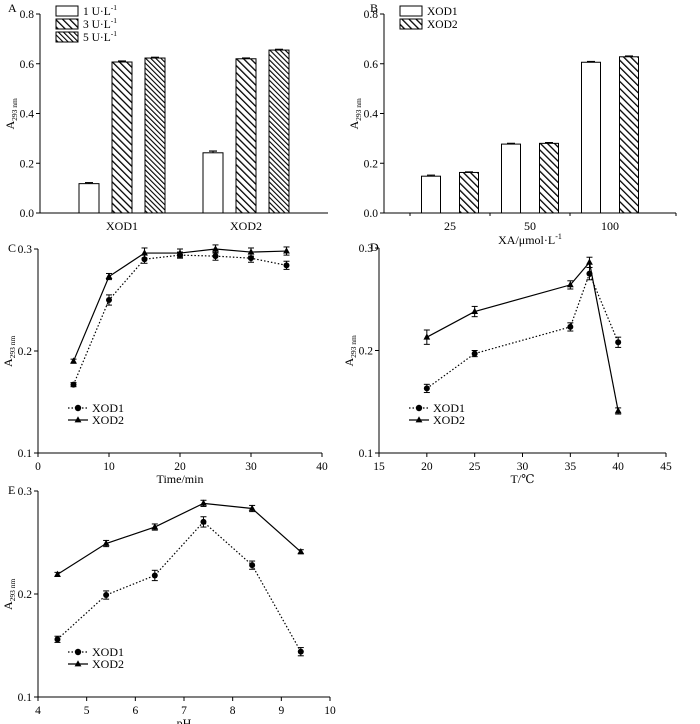 The image size is (700, 724). I want to click on legend-label: 5 U·L-1, so click(100, 36).